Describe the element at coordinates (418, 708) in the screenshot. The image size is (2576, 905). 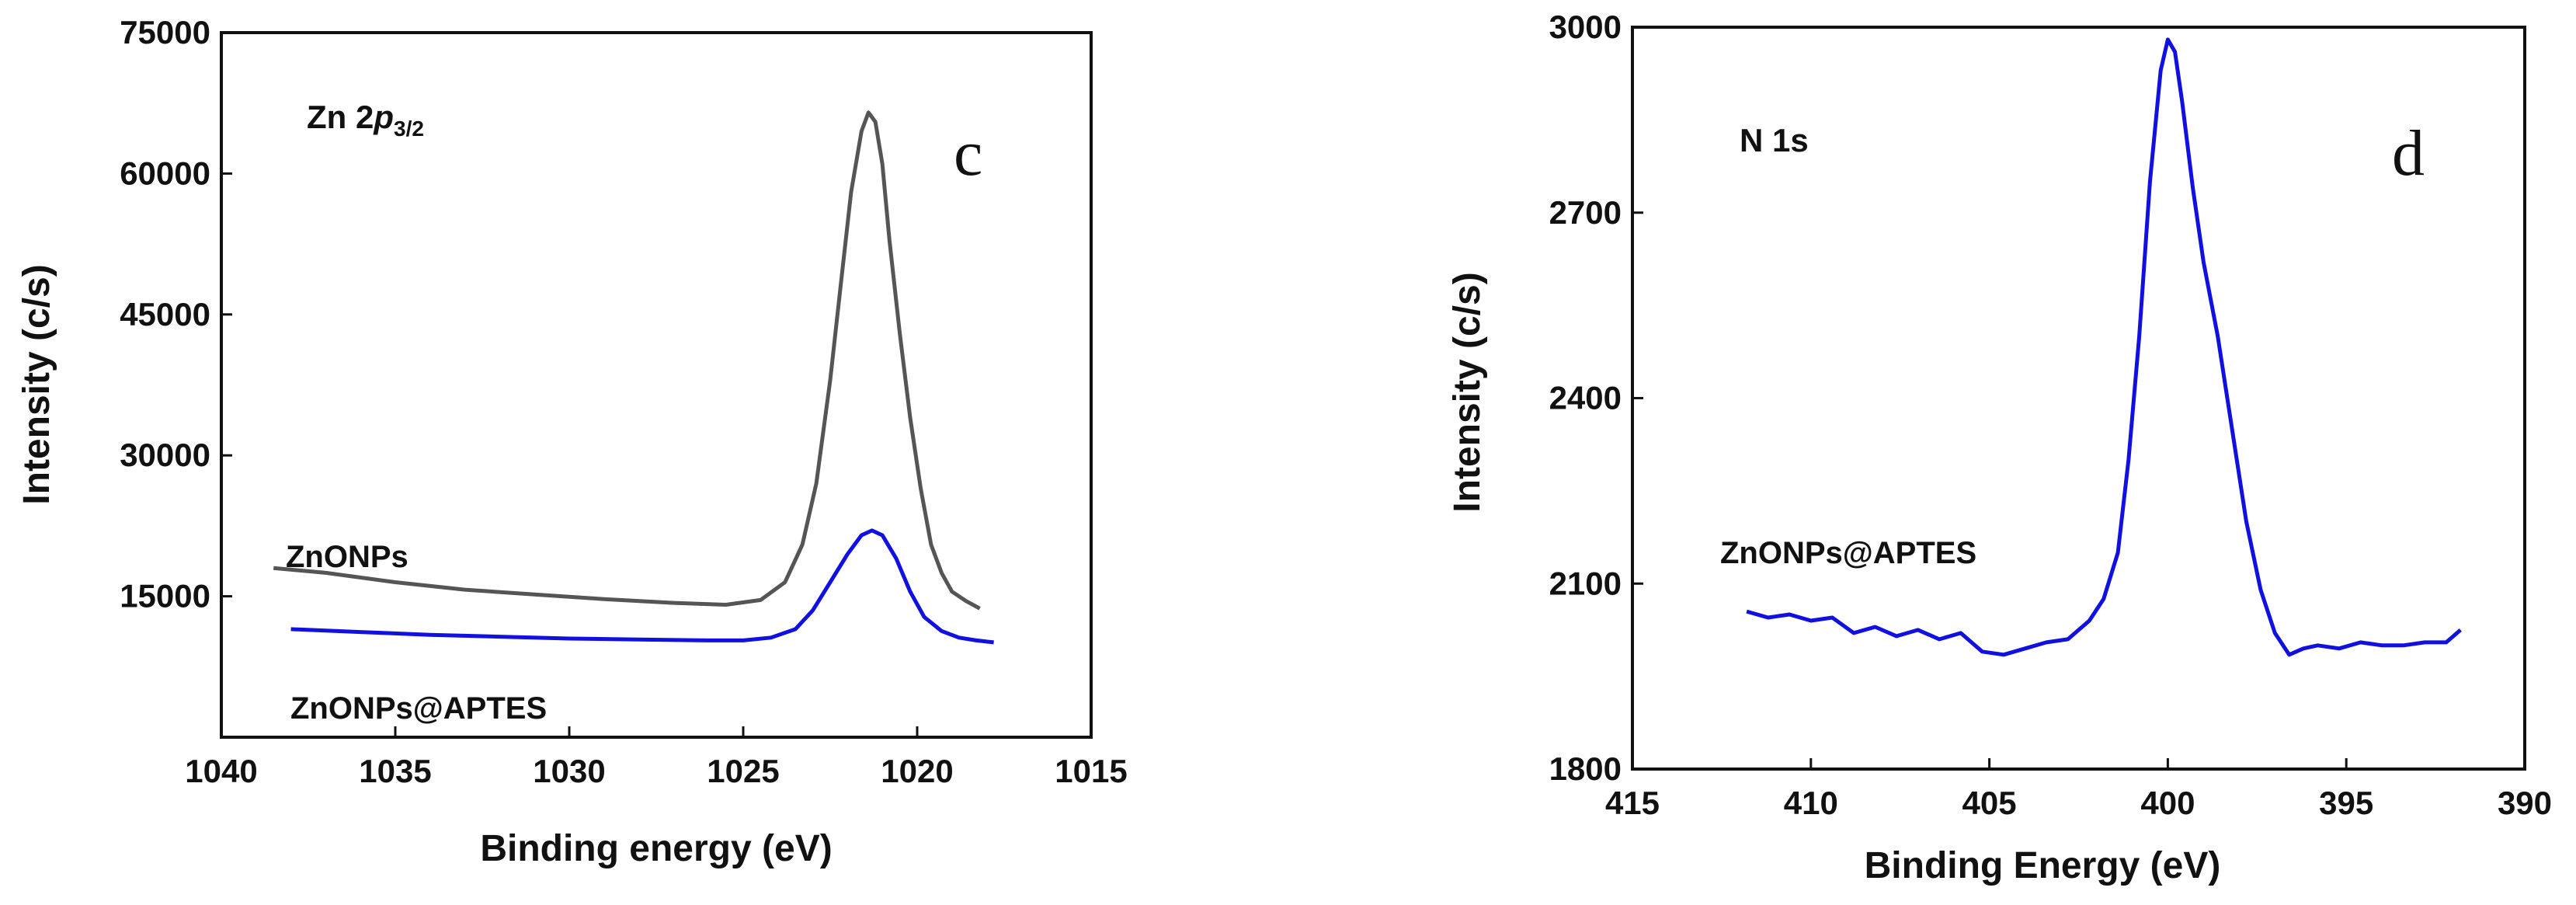
I see `series-label-znonps-aptes-c: ZnONPs@APTES` at that location.